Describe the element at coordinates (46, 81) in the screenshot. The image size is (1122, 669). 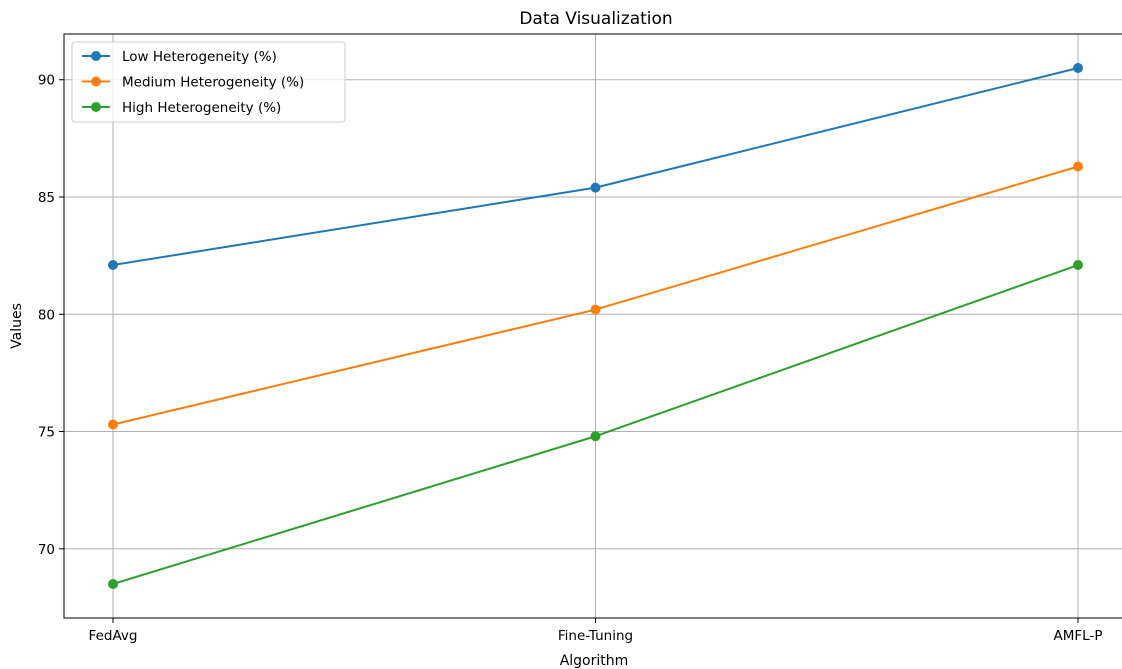
I see `y-tick-label: 90` at that location.